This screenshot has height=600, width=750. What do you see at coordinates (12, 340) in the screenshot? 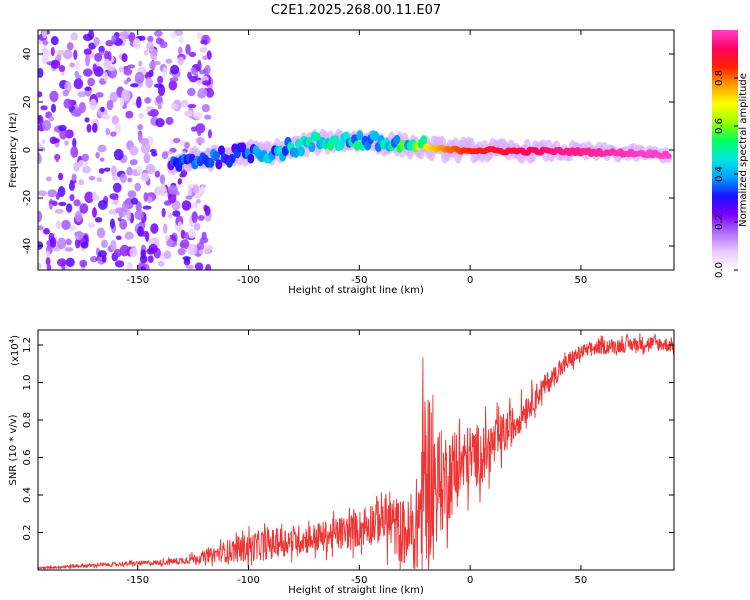
I see `snr-scale-exponent: 4` at bounding box center [12, 340].